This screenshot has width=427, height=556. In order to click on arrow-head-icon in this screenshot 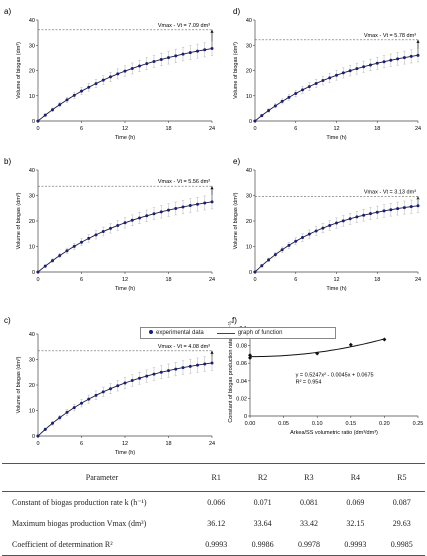, I will do `click(212, 352)`.